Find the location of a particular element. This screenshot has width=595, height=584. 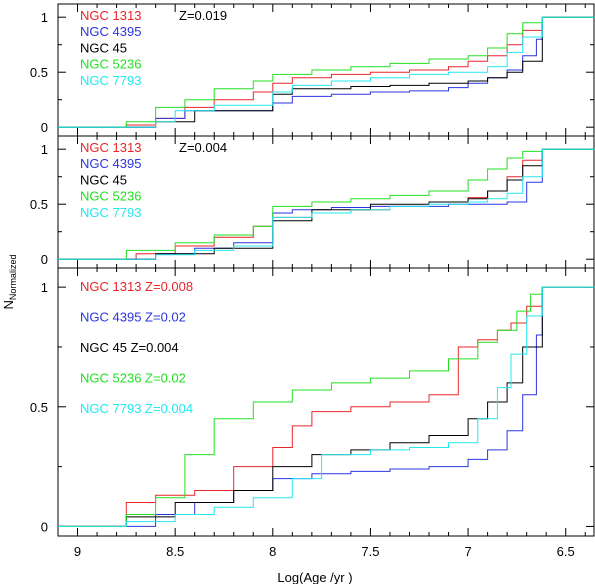

x-axis-title: Log(Age /yr ) is located at coordinates (314, 577).